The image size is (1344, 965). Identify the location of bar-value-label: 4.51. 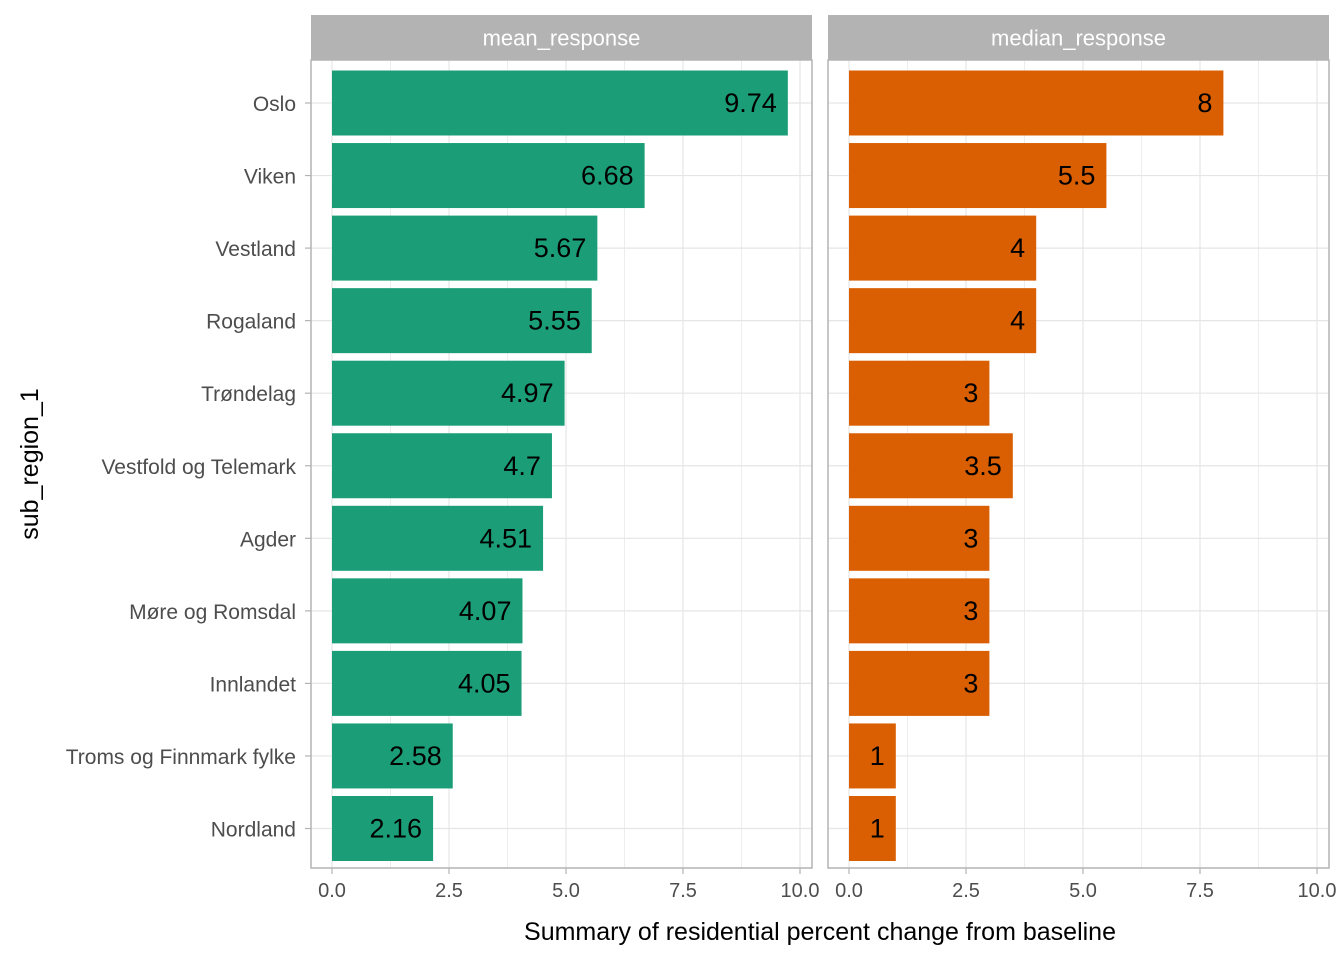
(506, 538).